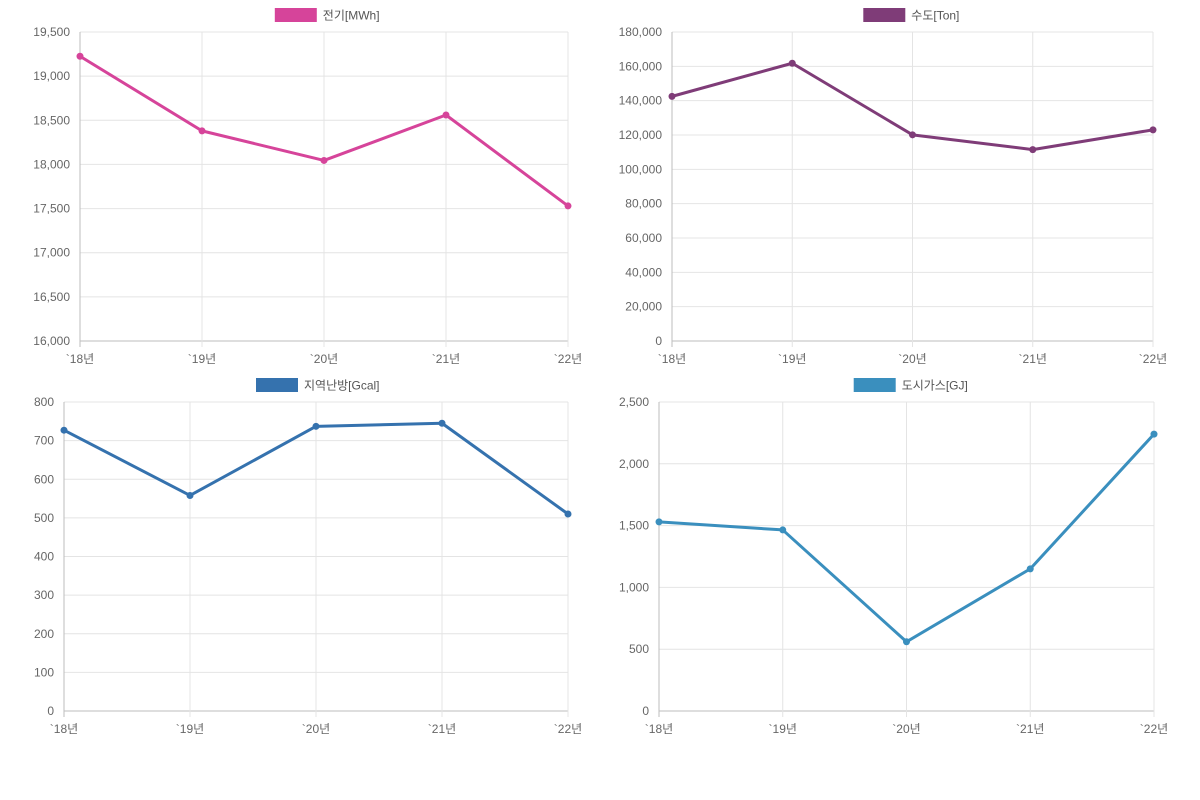 Image resolution: width=1200 pixels, height=800 pixels. Describe the element at coordinates (643, 307) in the screenshot. I see `y-tick-label: 20,000` at that location.